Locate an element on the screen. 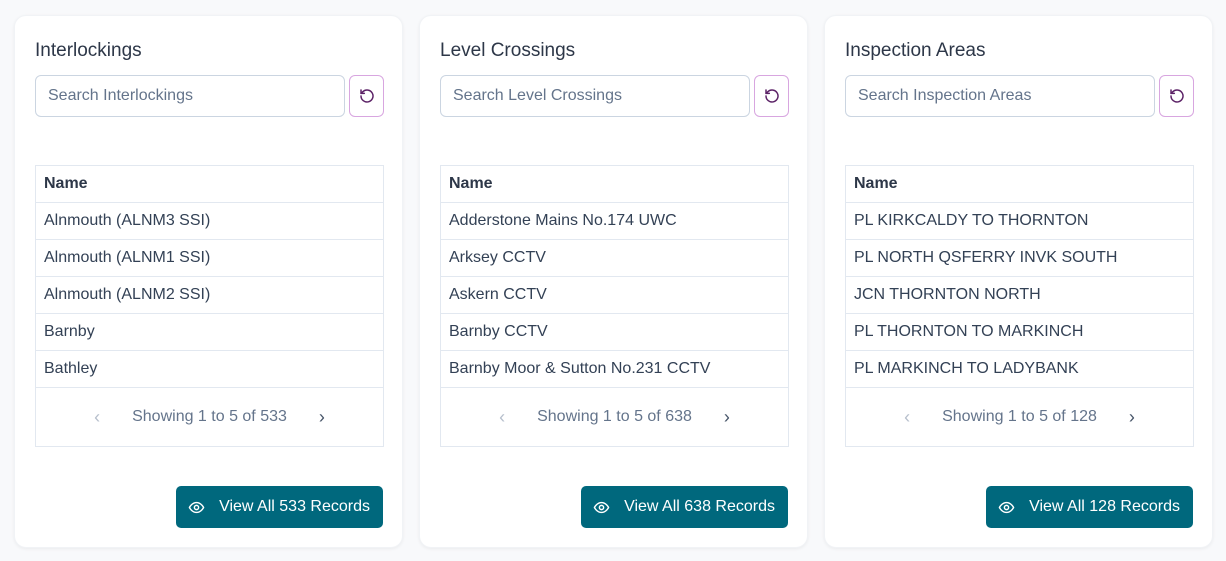 The height and width of the screenshot is (561, 1226). panel-title: Interlockings is located at coordinates (88, 50).